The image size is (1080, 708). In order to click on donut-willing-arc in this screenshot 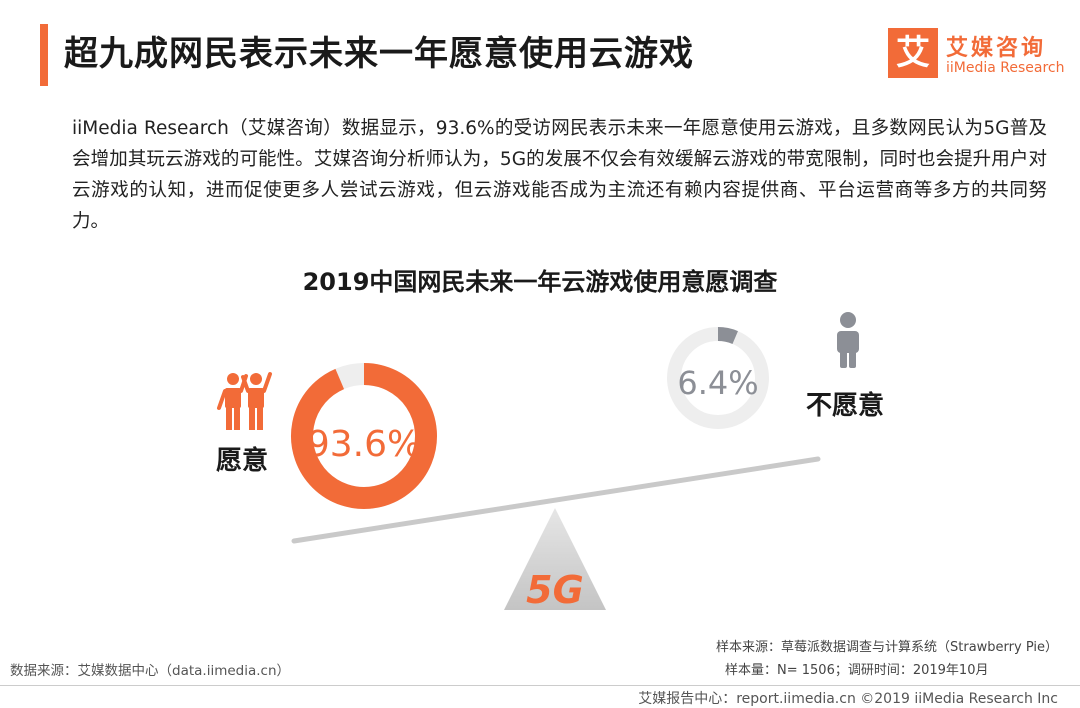, I will do `click(364, 436)`.